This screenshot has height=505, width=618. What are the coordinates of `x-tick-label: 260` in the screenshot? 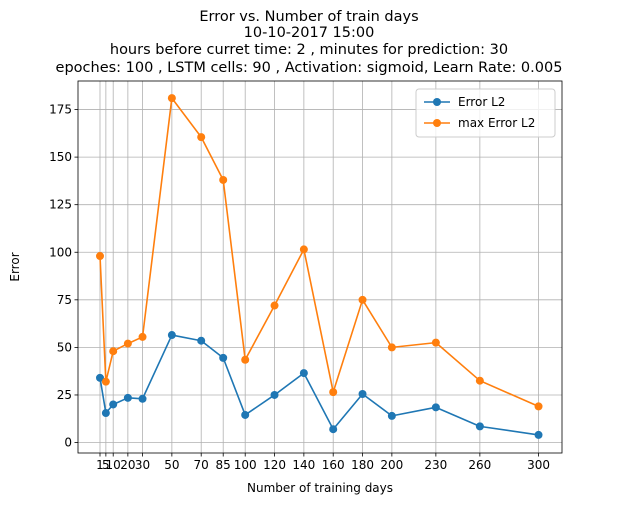 It's located at (479, 465).